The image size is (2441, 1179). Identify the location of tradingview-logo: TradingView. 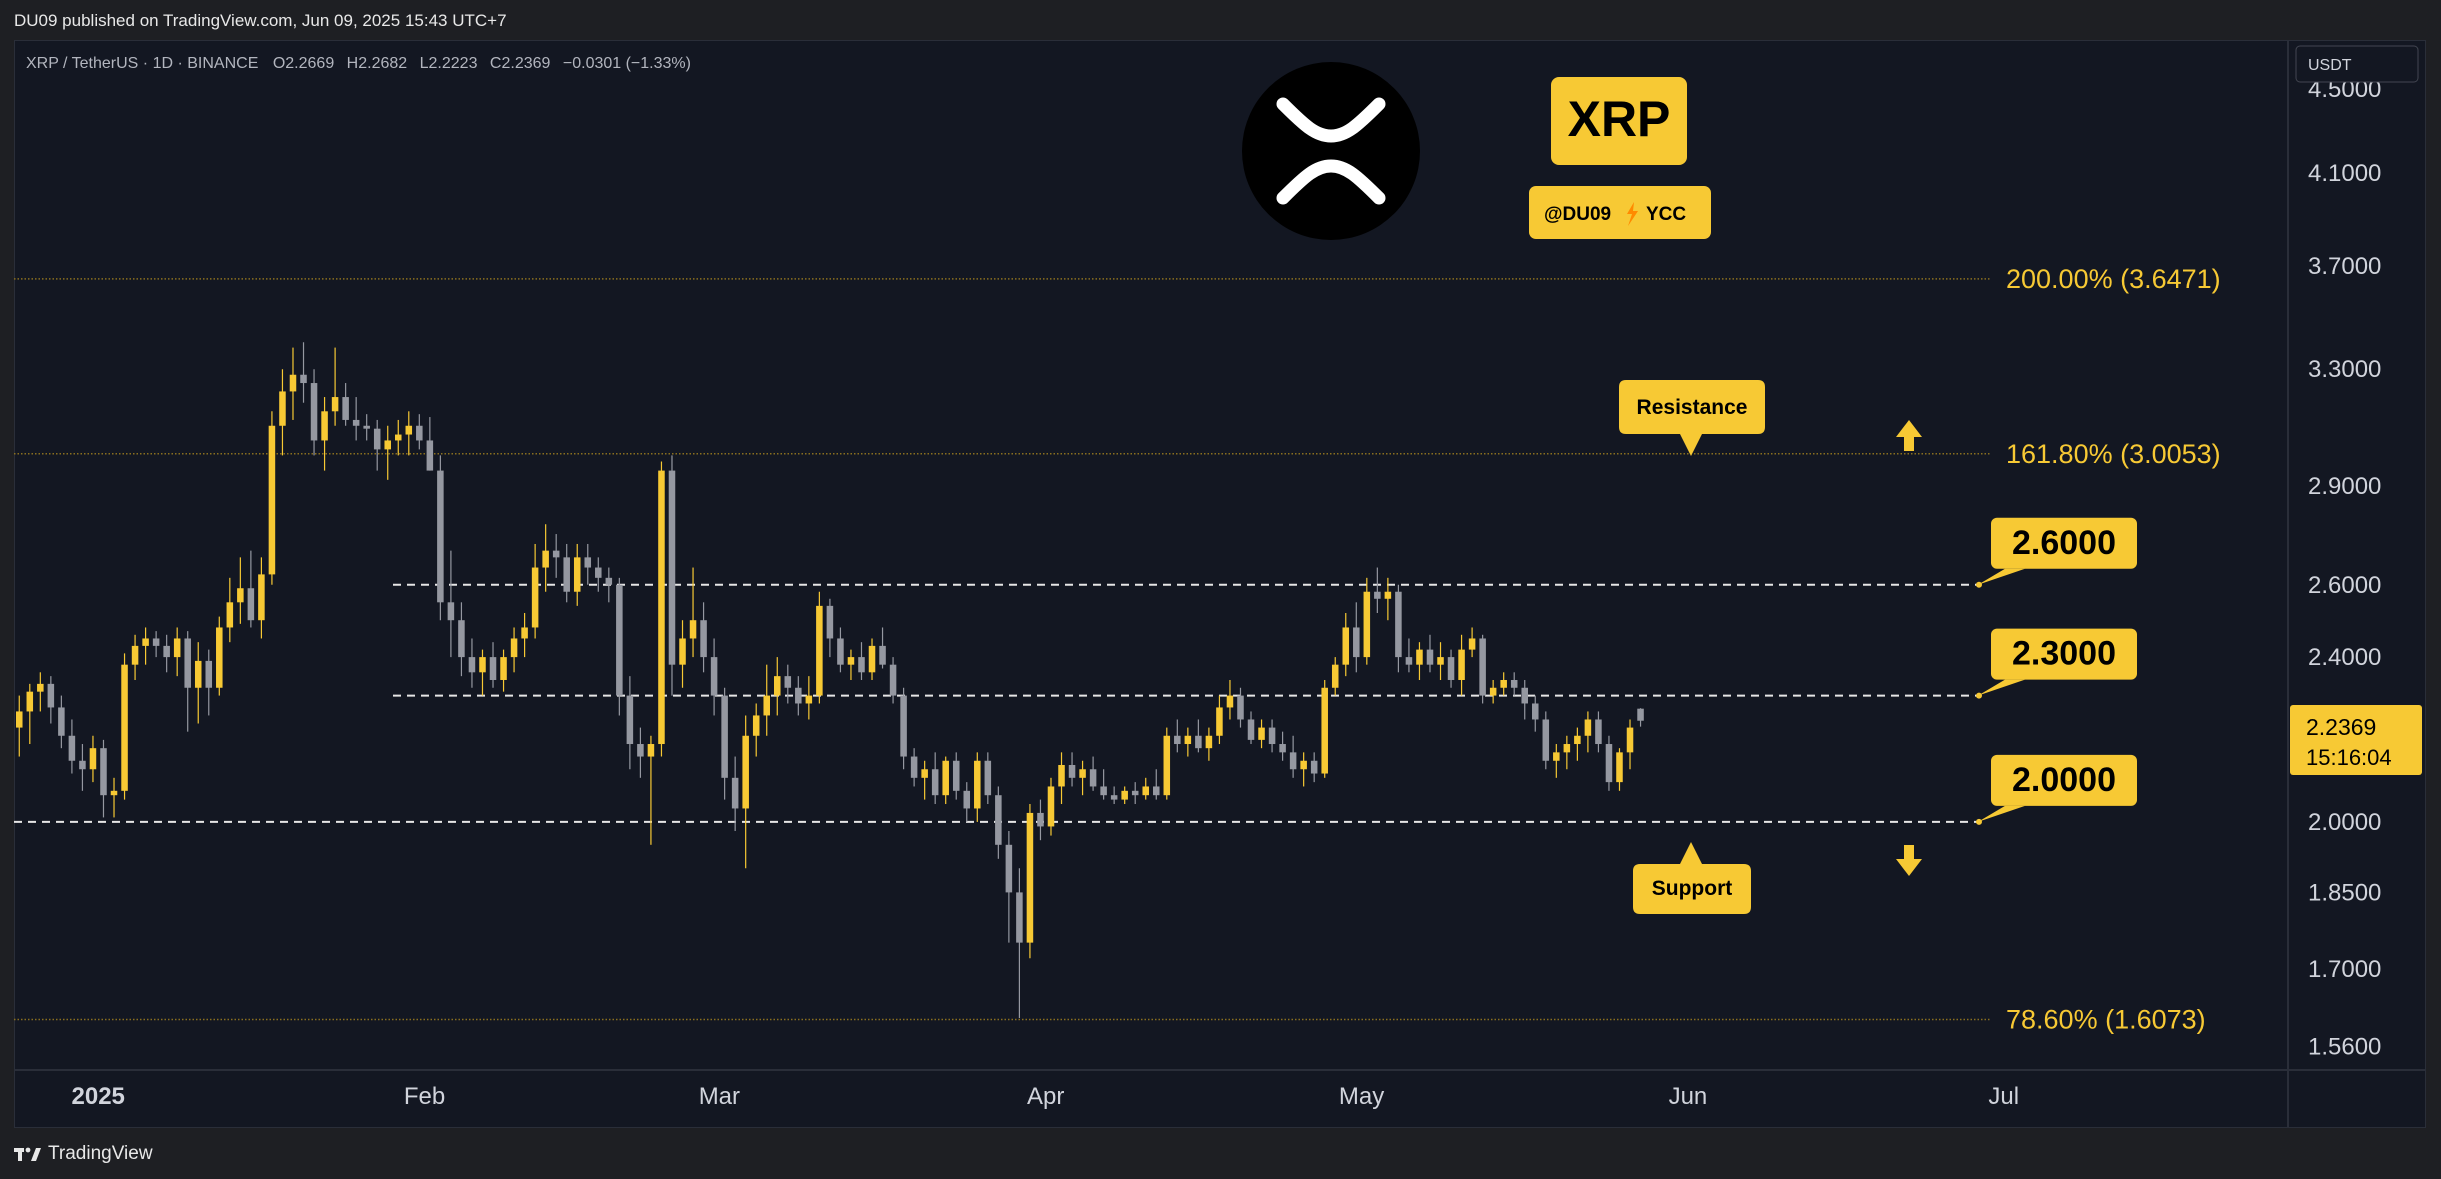
(83, 1154).